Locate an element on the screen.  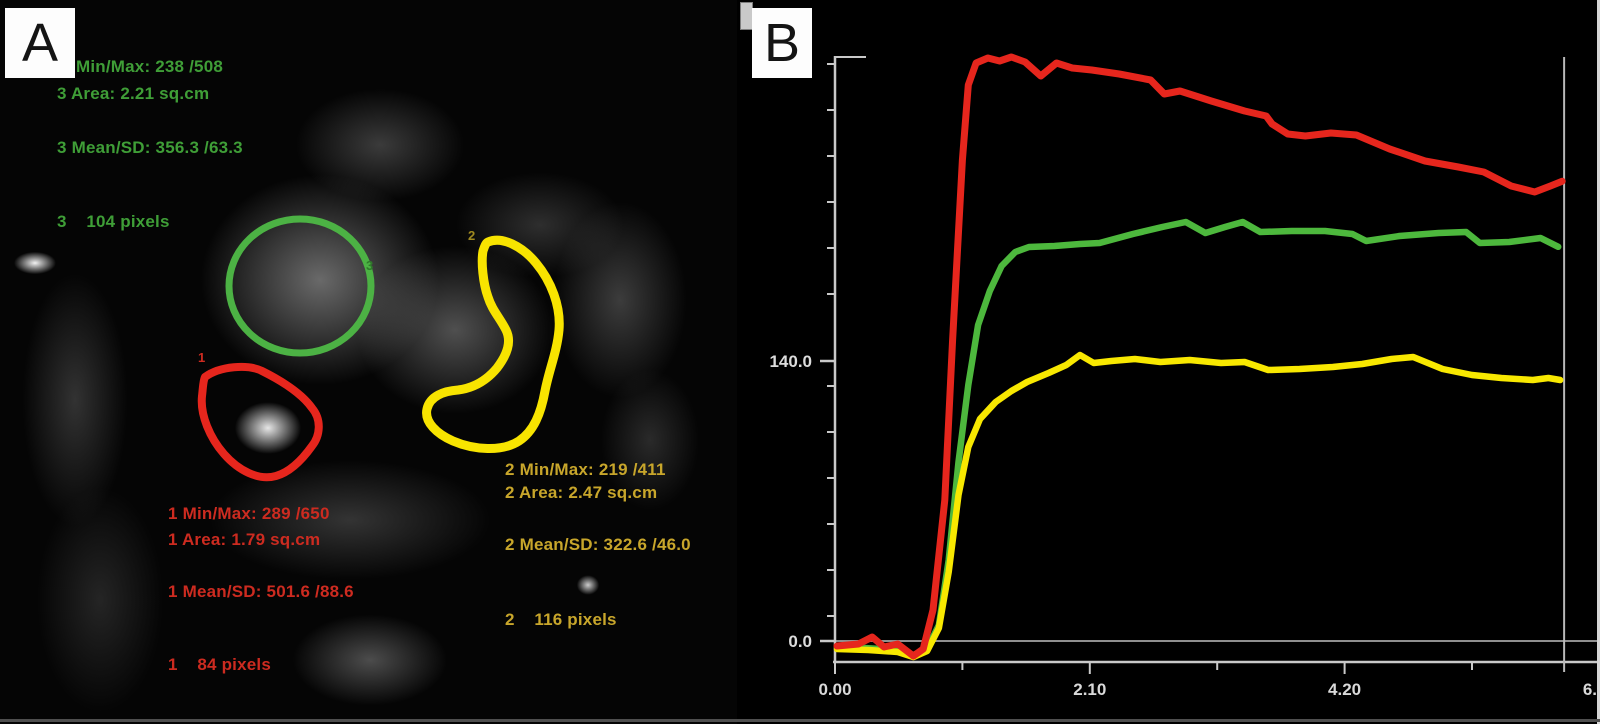
panel-b-label: B is located at coordinates (782, 43).